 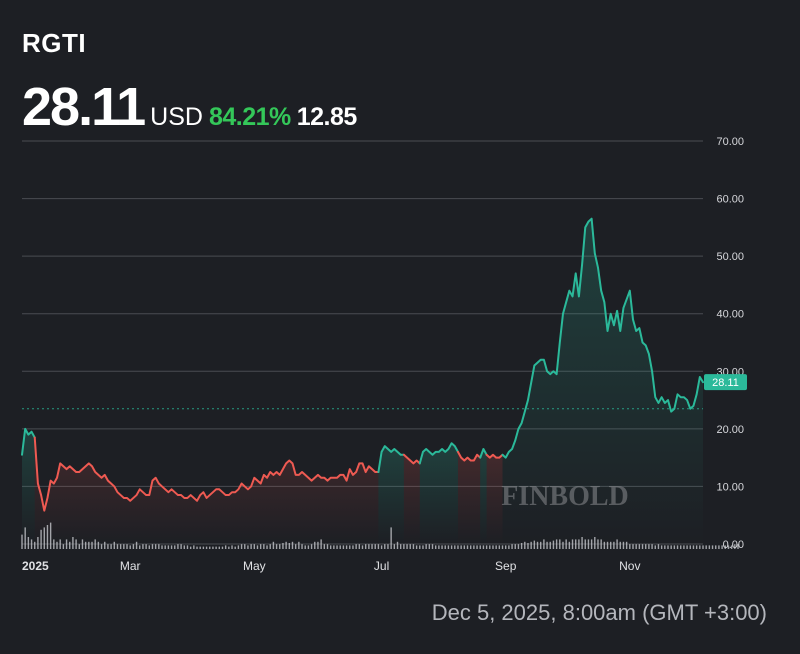 I want to click on ticker-symbol: RGTI, so click(x=54, y=43).